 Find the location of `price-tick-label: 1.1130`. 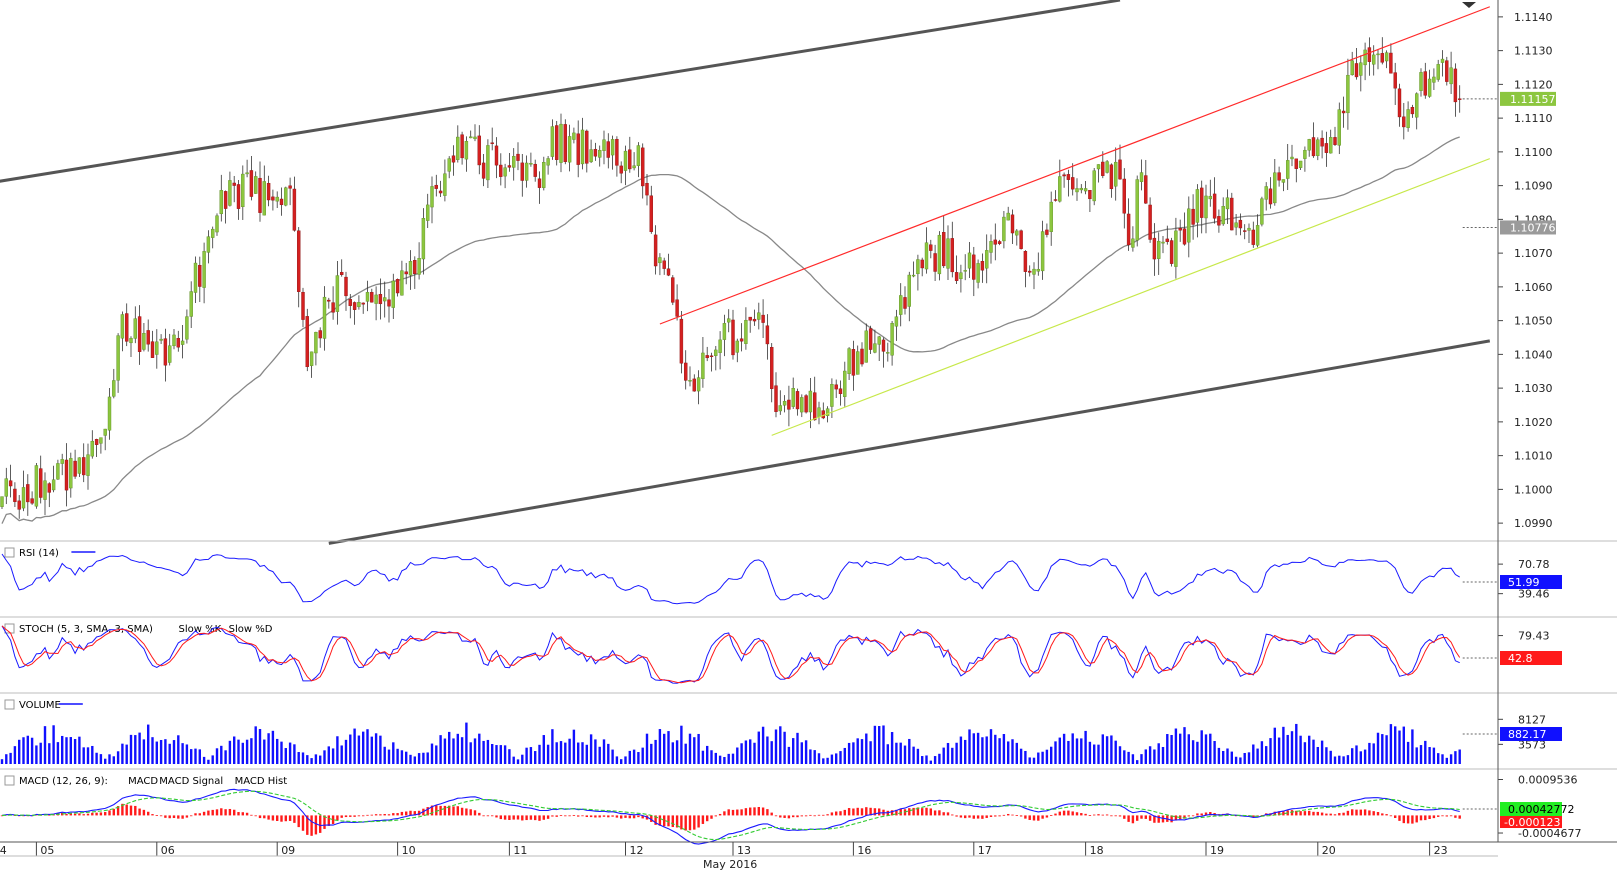

price-tick-label: 1.1130 is located at coordinates (1533, 51).